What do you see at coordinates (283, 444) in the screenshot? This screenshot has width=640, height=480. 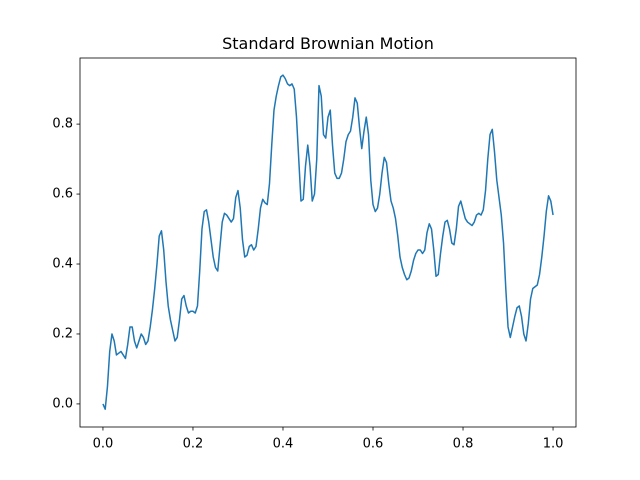 I see `x-tick-label: 0.4` at bounding box center [283, 444].